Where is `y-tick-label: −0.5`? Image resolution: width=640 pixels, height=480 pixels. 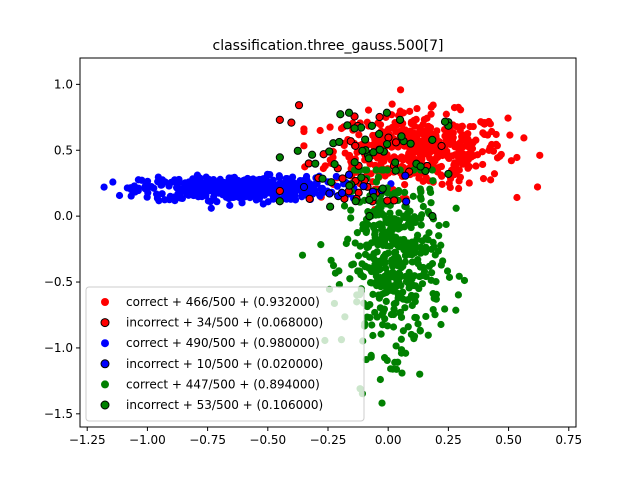
y-tick-label: −0.5 is located at coordinates (58, 282).